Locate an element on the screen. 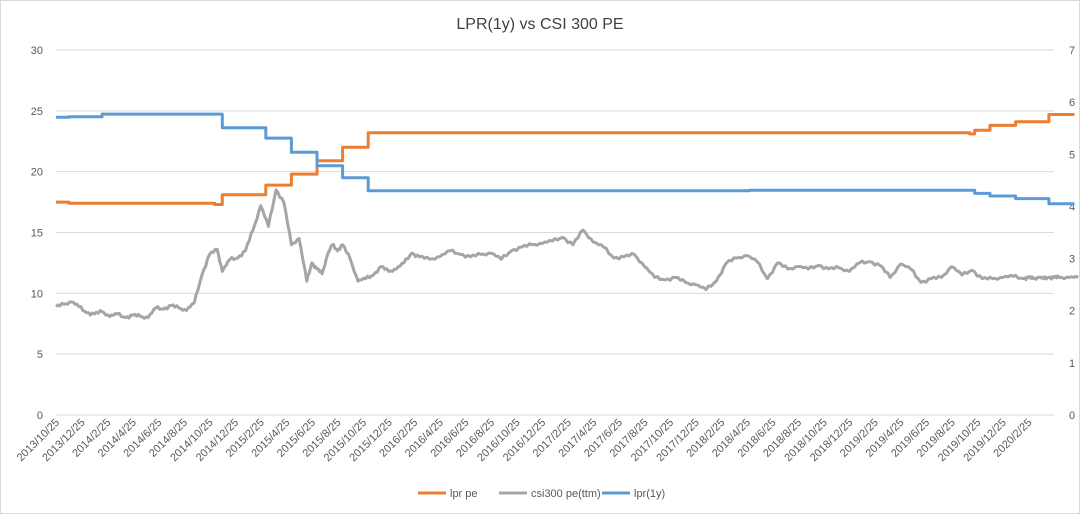 Image resolution: width=1080 pixels, height=514 pixels. y-left-tick-label: 20 is located at coordinates (37, 173).